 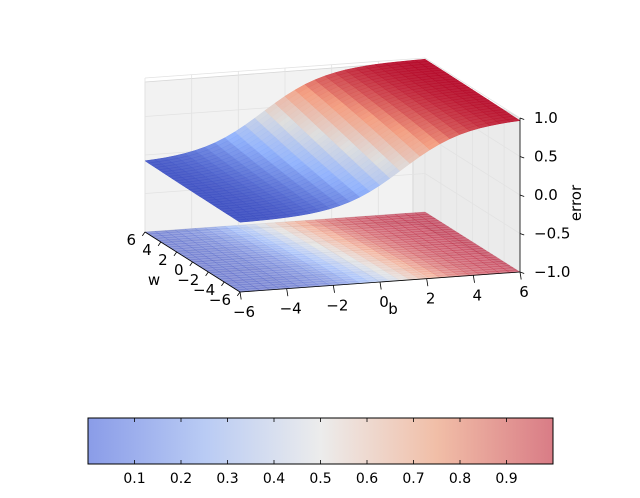 I want to click on y-tick-label: −4, so click(x=204, y=290).